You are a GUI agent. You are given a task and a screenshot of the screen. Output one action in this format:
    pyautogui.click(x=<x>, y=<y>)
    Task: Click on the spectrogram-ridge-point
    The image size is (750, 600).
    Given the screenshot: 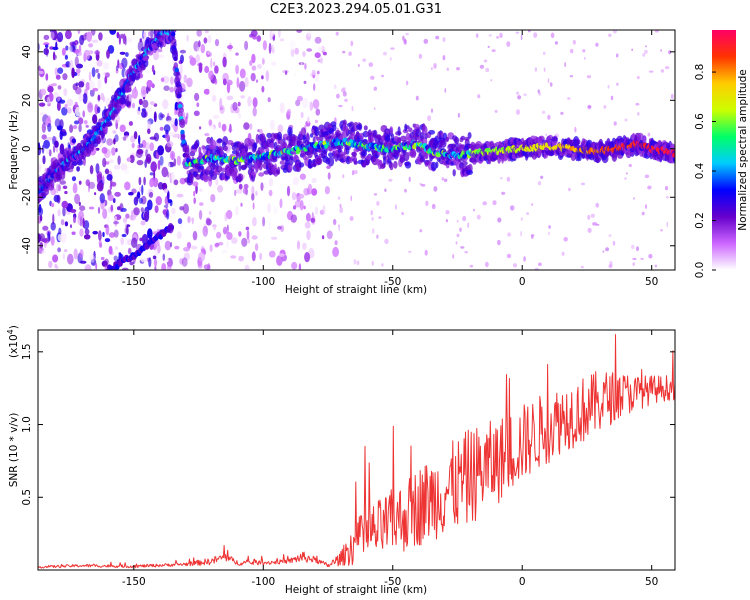 What is the action you would take?
    pyautogui.click(x=173, y=34)
    